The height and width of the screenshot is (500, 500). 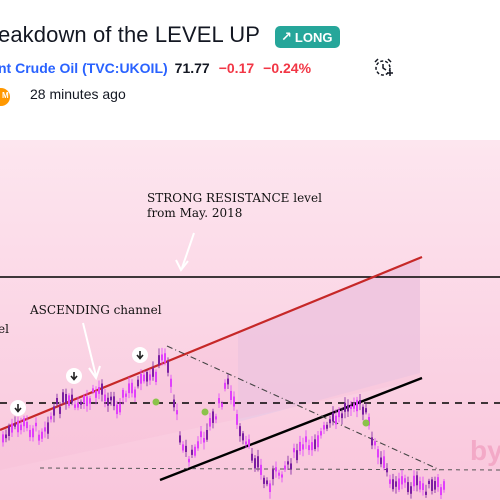 I want to click on resistance-label-line2: from May. 2018, so click(x=194, y=213).